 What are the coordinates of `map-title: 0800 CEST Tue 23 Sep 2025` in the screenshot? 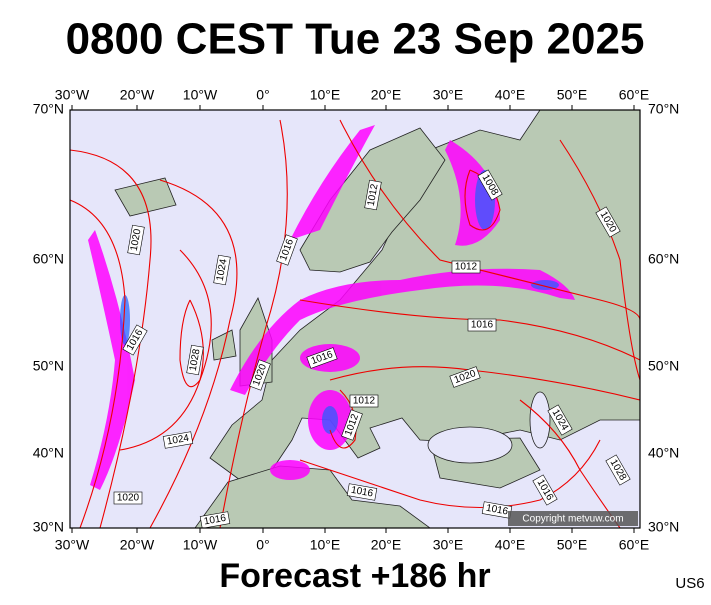 It's located at (355, 39).